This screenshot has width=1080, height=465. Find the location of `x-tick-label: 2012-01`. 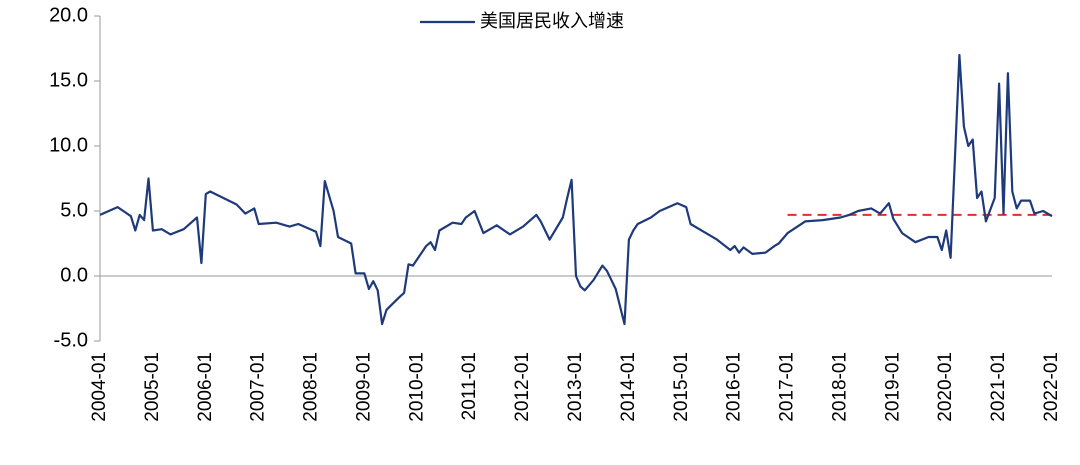

x-tick-label: 2012-01 is located at coordinates (522, 387).